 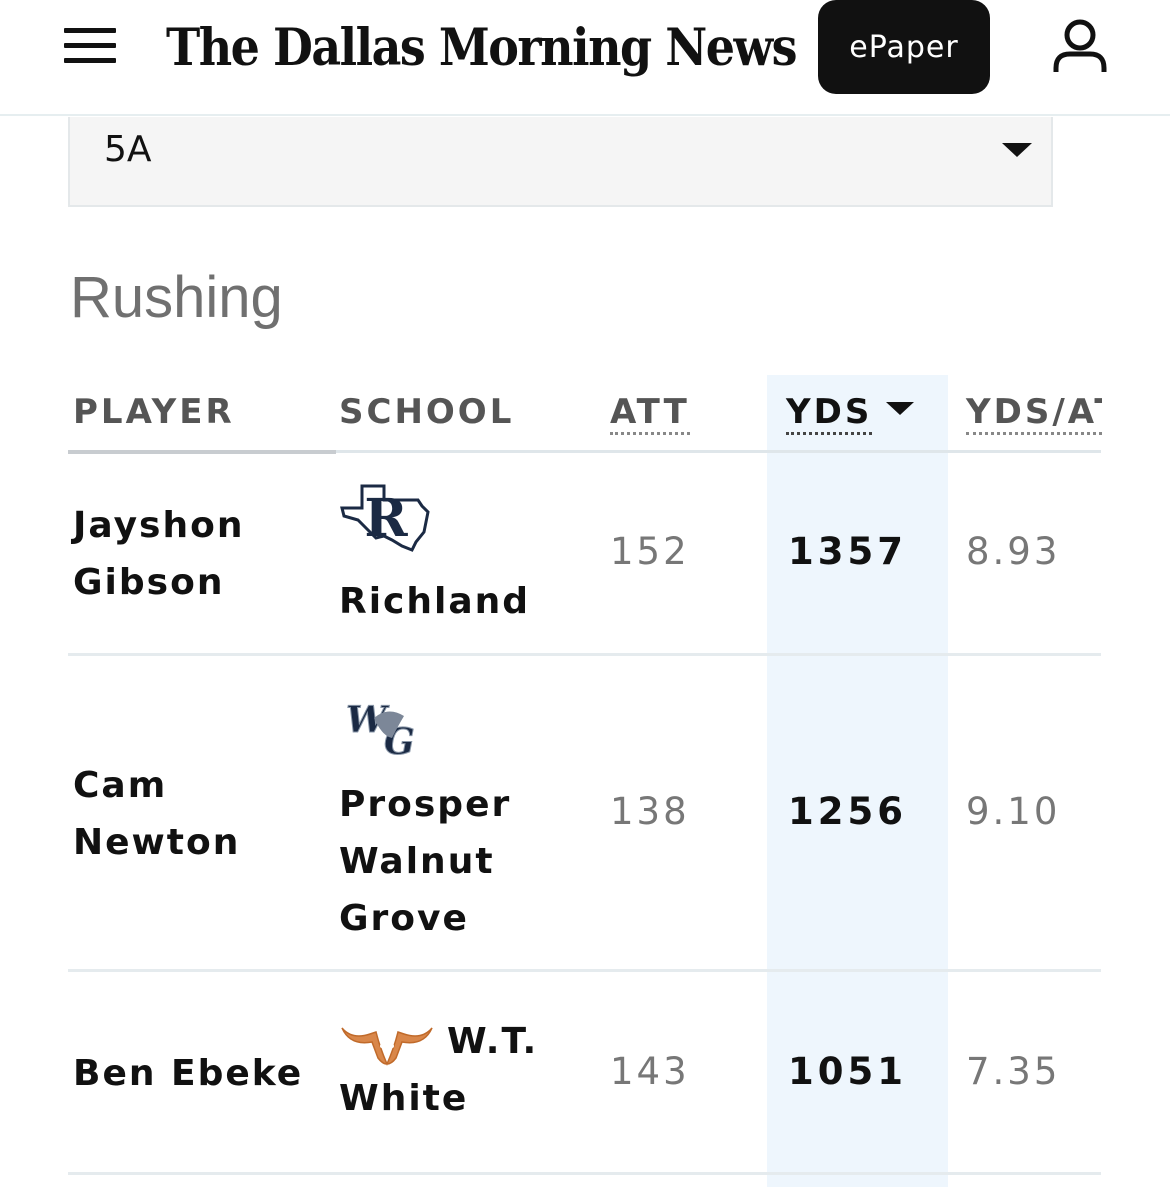 I want to click on richland-logo: R, so click(x=385, y=518).